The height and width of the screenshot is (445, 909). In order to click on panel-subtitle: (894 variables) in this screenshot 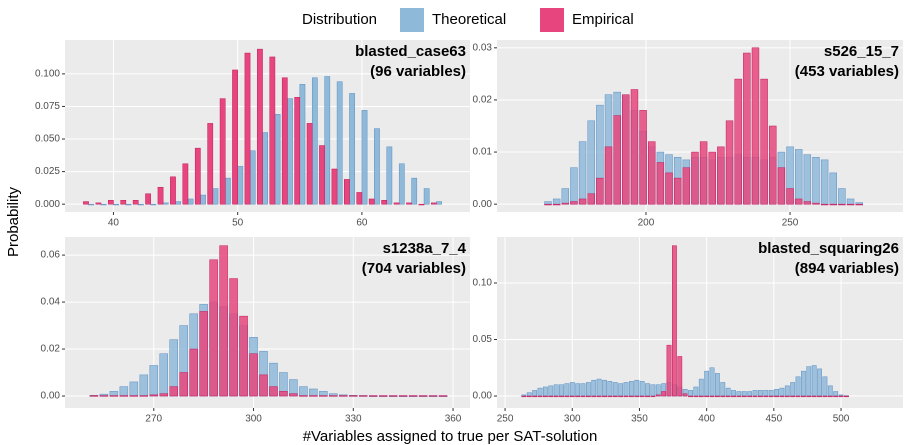, I will do `click(847, 268)`.